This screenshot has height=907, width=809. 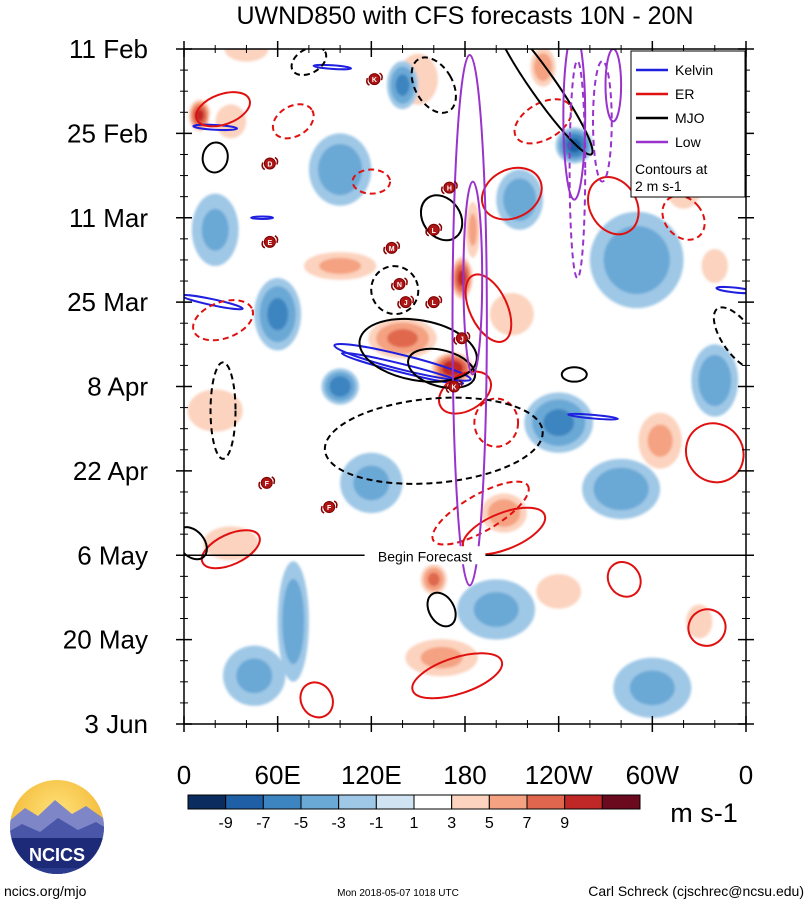 I want to click on footer-site: ncics.org/mjo, so click(x=45, y=891).